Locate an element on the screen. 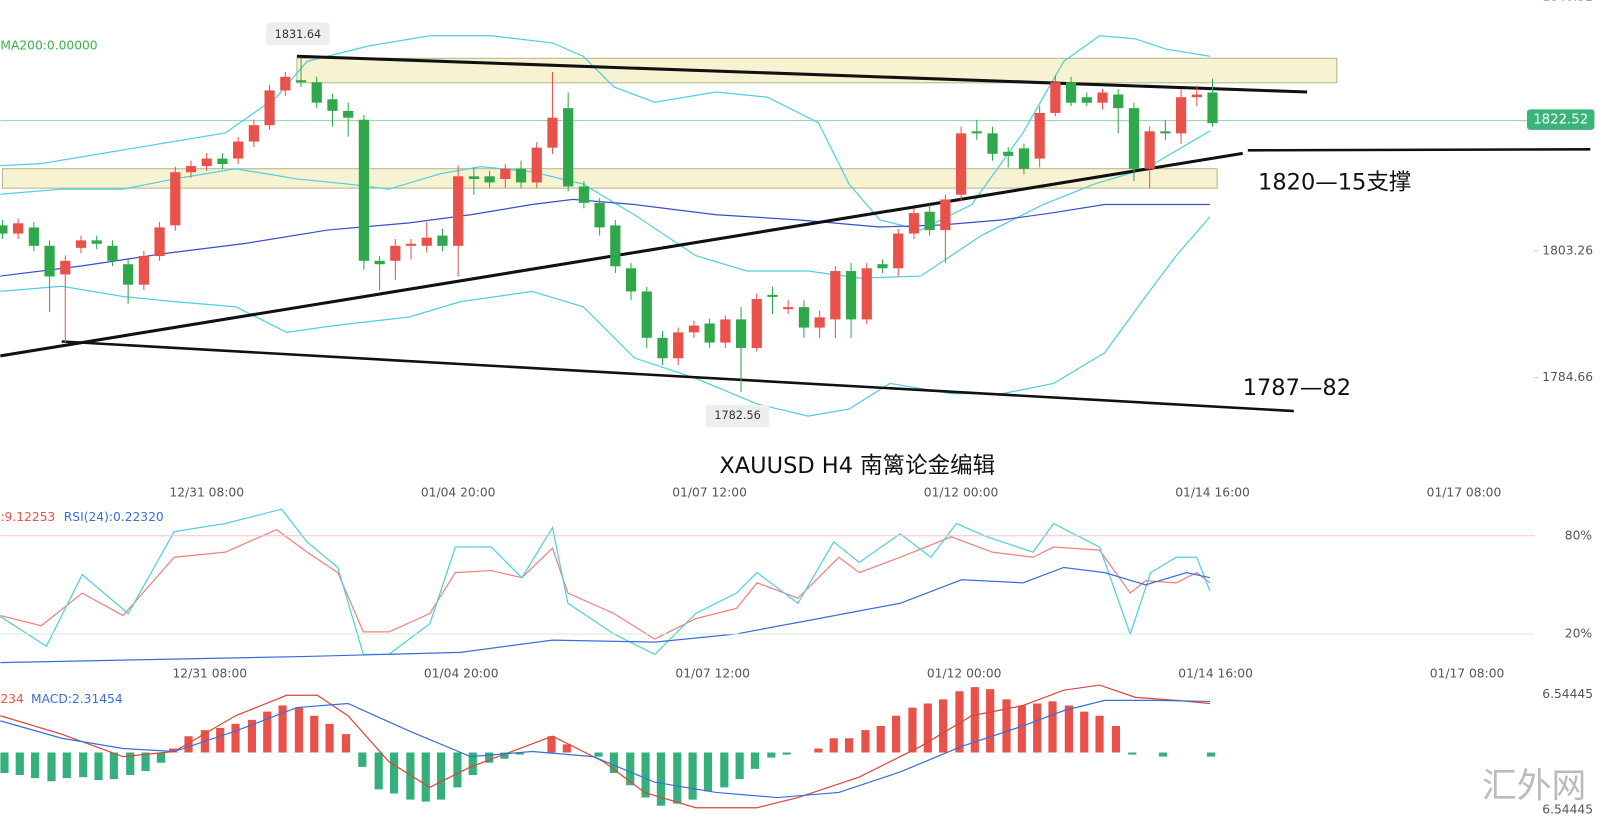 The height and width of the screenshot is (818, 1603). macd-histogram is located at coordinates (608, 746).